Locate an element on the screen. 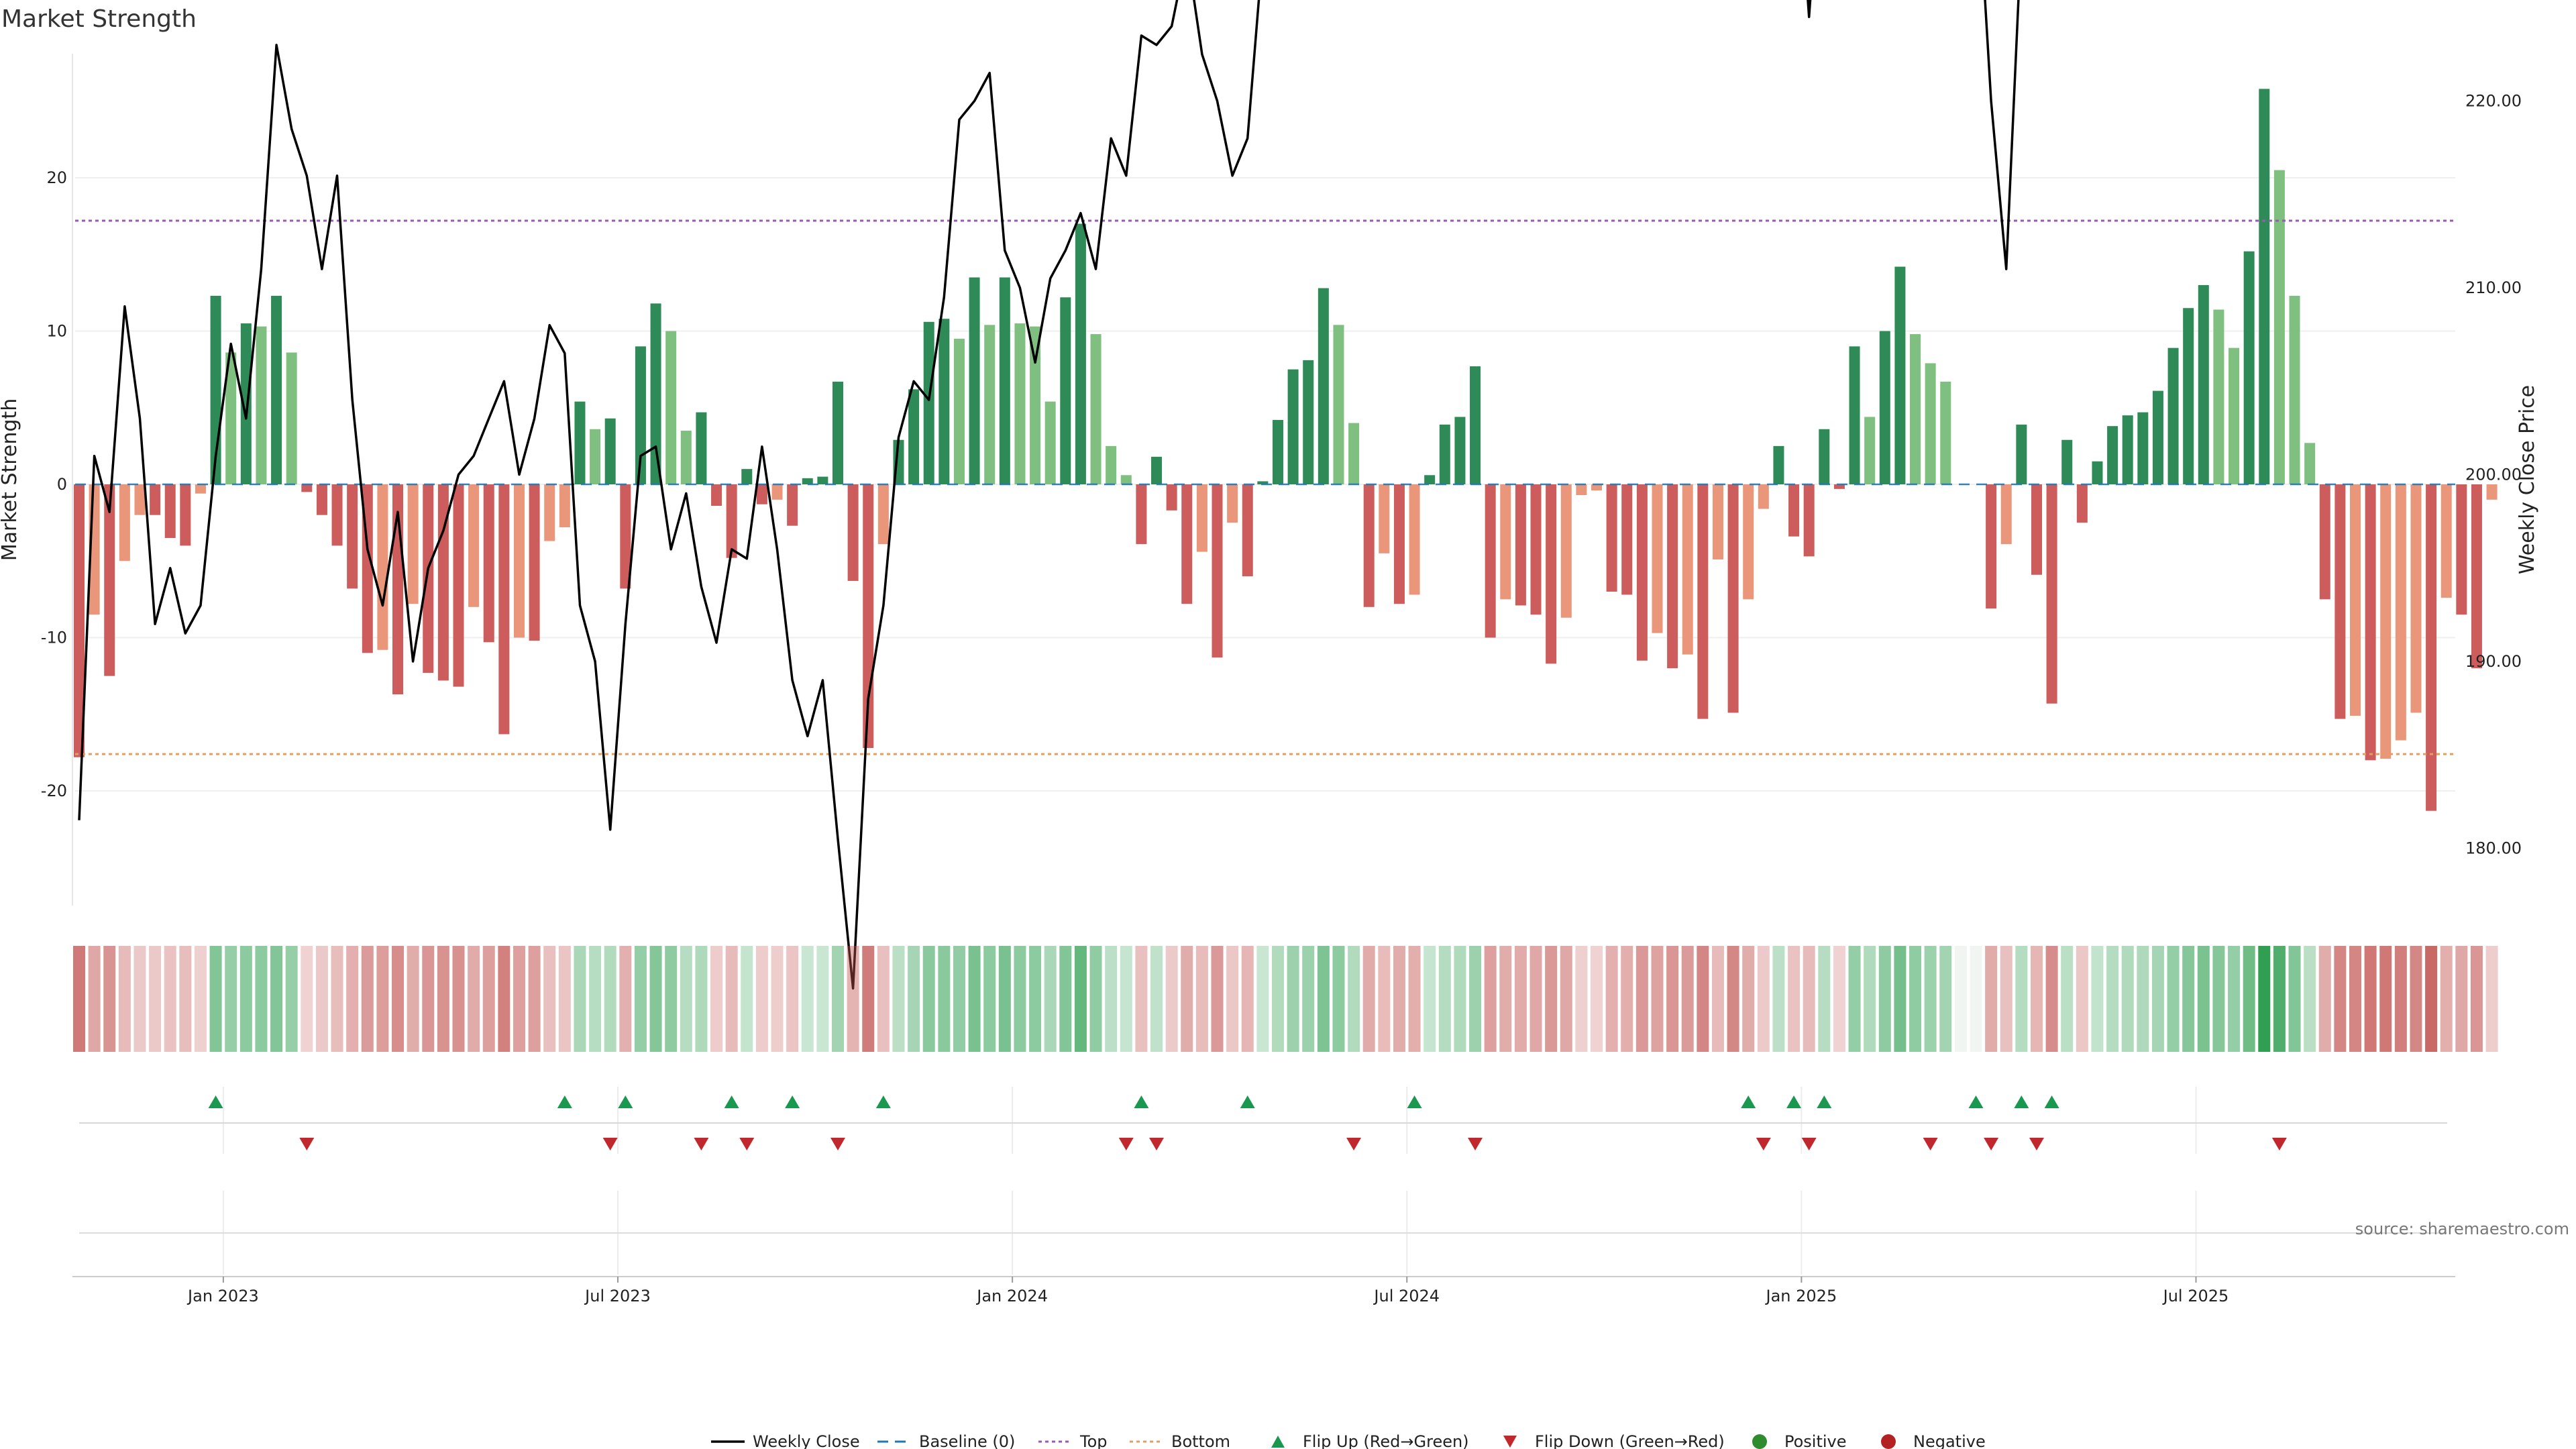  source-note: source: sharemaestro.com is located at coordinates (2462, 1229).